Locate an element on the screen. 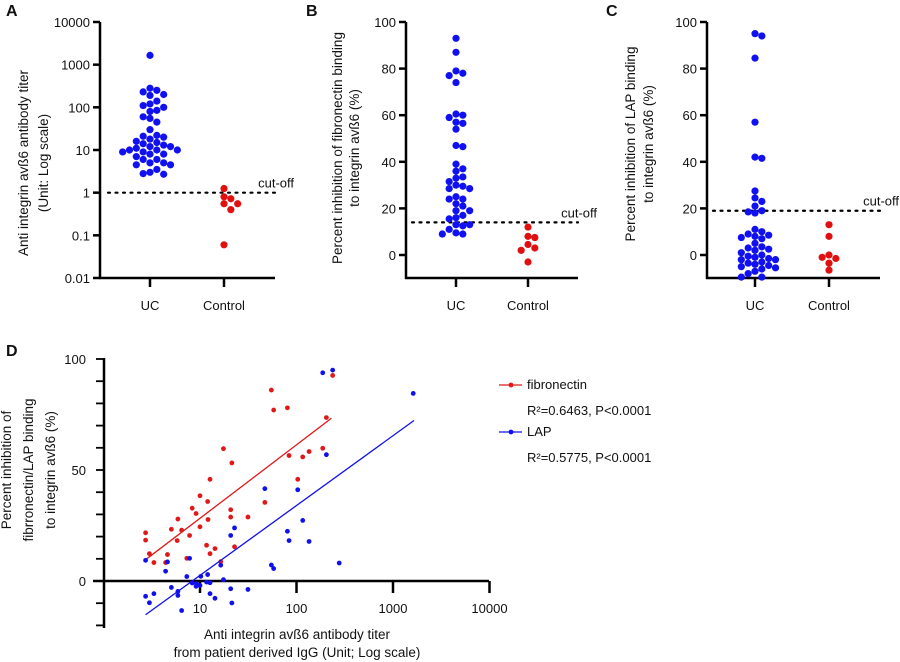  x-tick-label: 10000 is located at coordinates (489, 608).